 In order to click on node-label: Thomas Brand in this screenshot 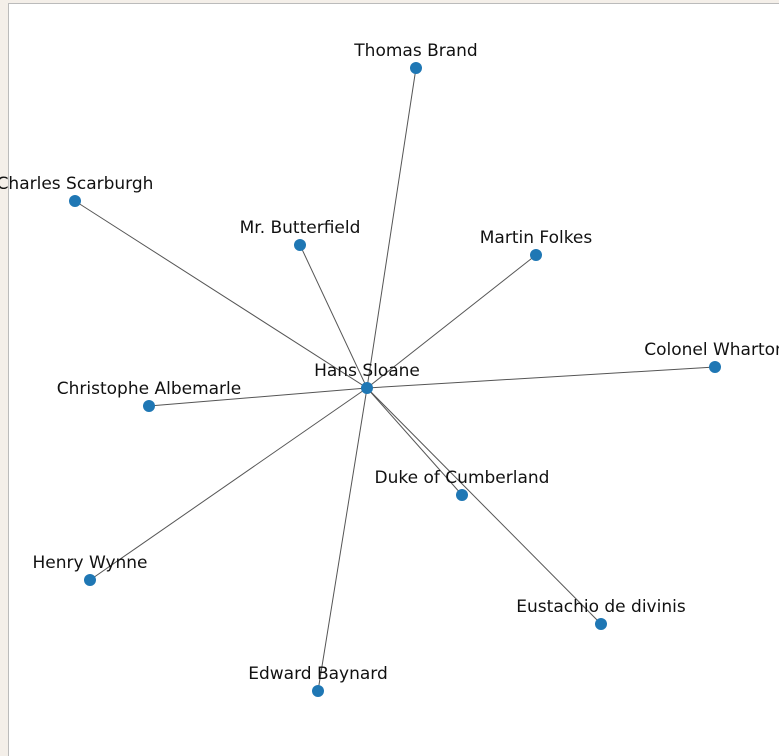, I will do `click(415, 51)`.